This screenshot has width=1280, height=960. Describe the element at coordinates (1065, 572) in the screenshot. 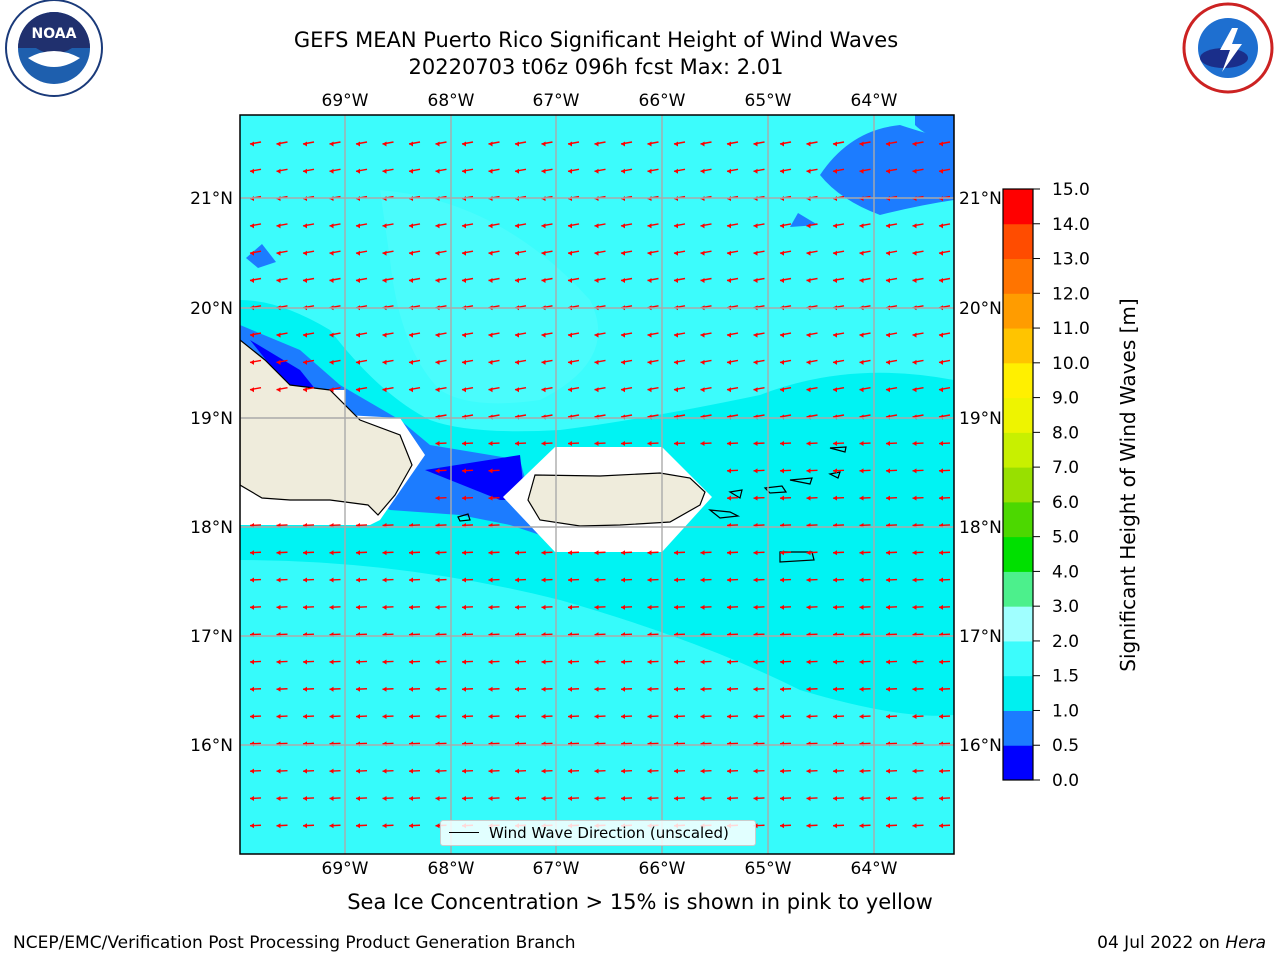

I see `colorbar-tick-label: 4.0` at that location.